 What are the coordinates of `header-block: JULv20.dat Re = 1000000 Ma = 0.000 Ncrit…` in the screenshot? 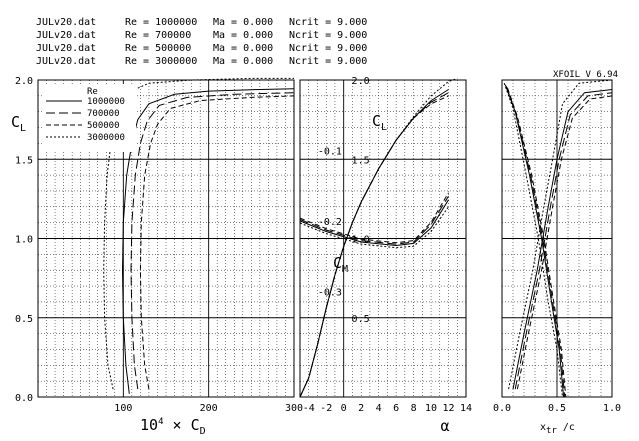 It's located at (201, 42).